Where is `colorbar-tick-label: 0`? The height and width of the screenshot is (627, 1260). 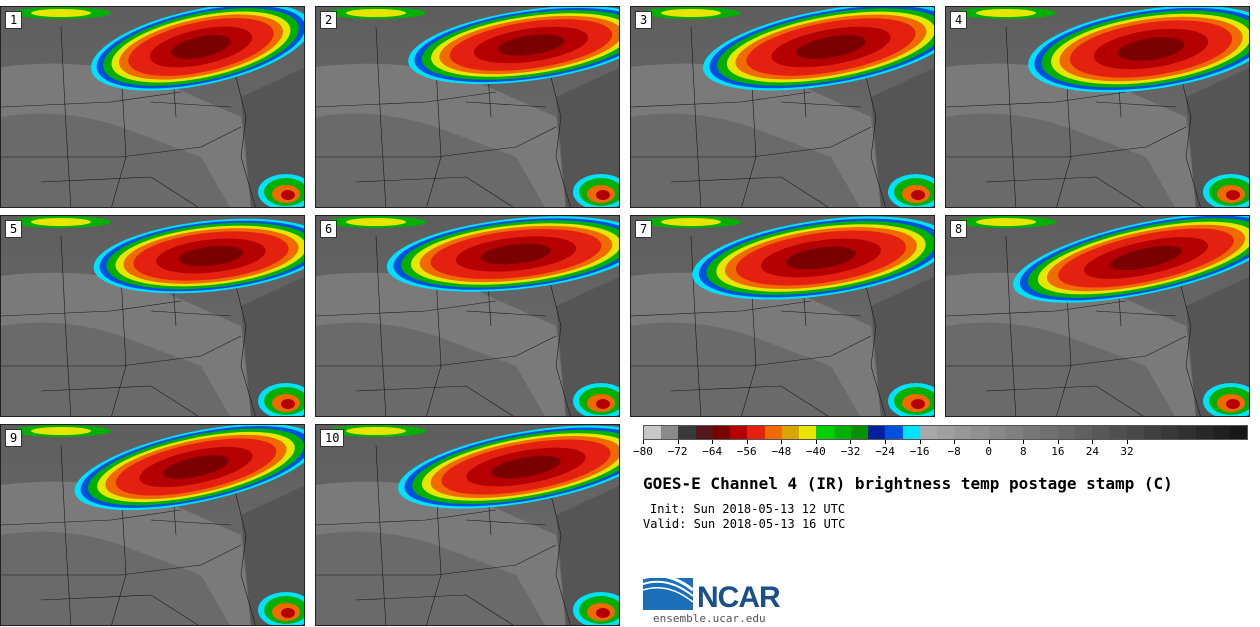 colorbar-tick-label: 0 is located at coordinates (989, 451).